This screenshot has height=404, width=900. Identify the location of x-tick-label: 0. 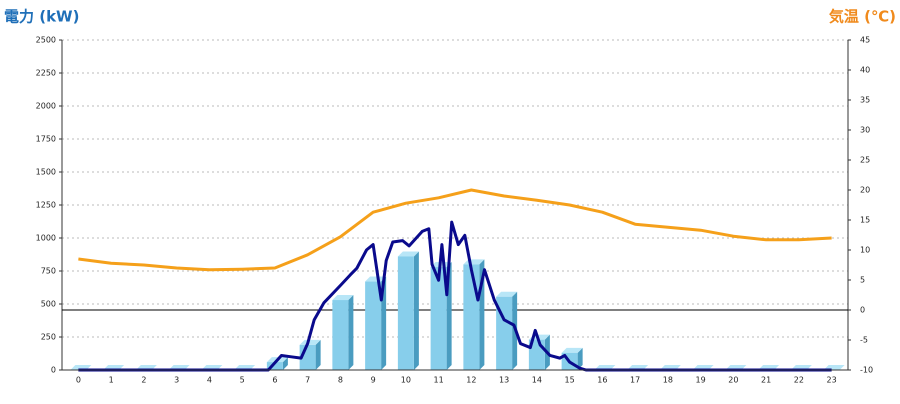
(78, 380).